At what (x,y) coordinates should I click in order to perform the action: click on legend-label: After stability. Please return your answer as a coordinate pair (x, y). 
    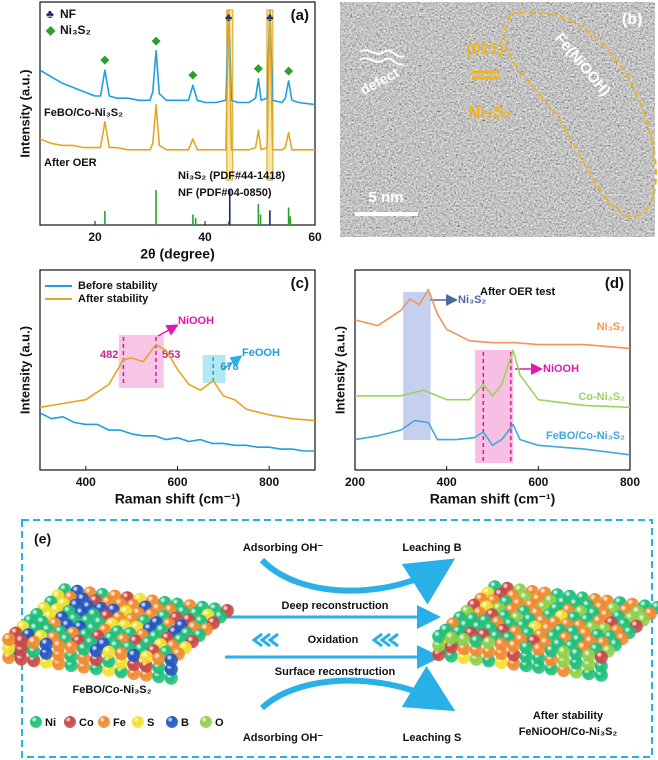
    Looking at the image, I should click on (113, 299).